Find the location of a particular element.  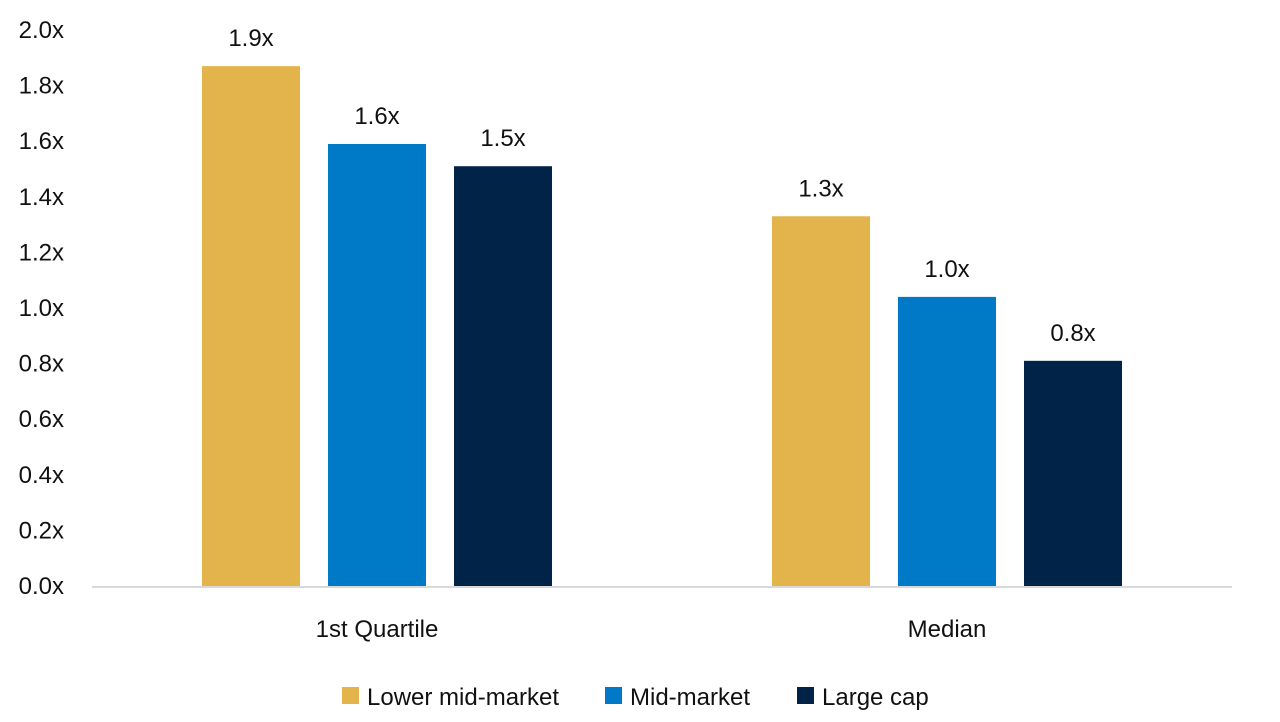

legend-label: Mid-market is located at coordinates (690, 697).